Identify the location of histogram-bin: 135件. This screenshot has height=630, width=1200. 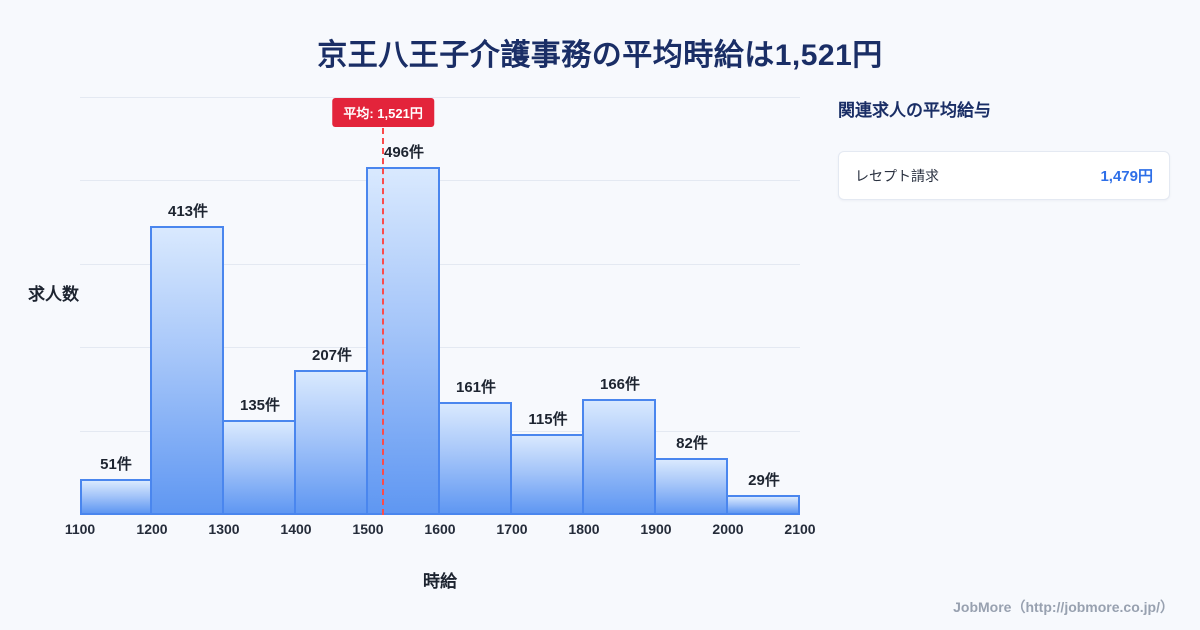
(259, 306).